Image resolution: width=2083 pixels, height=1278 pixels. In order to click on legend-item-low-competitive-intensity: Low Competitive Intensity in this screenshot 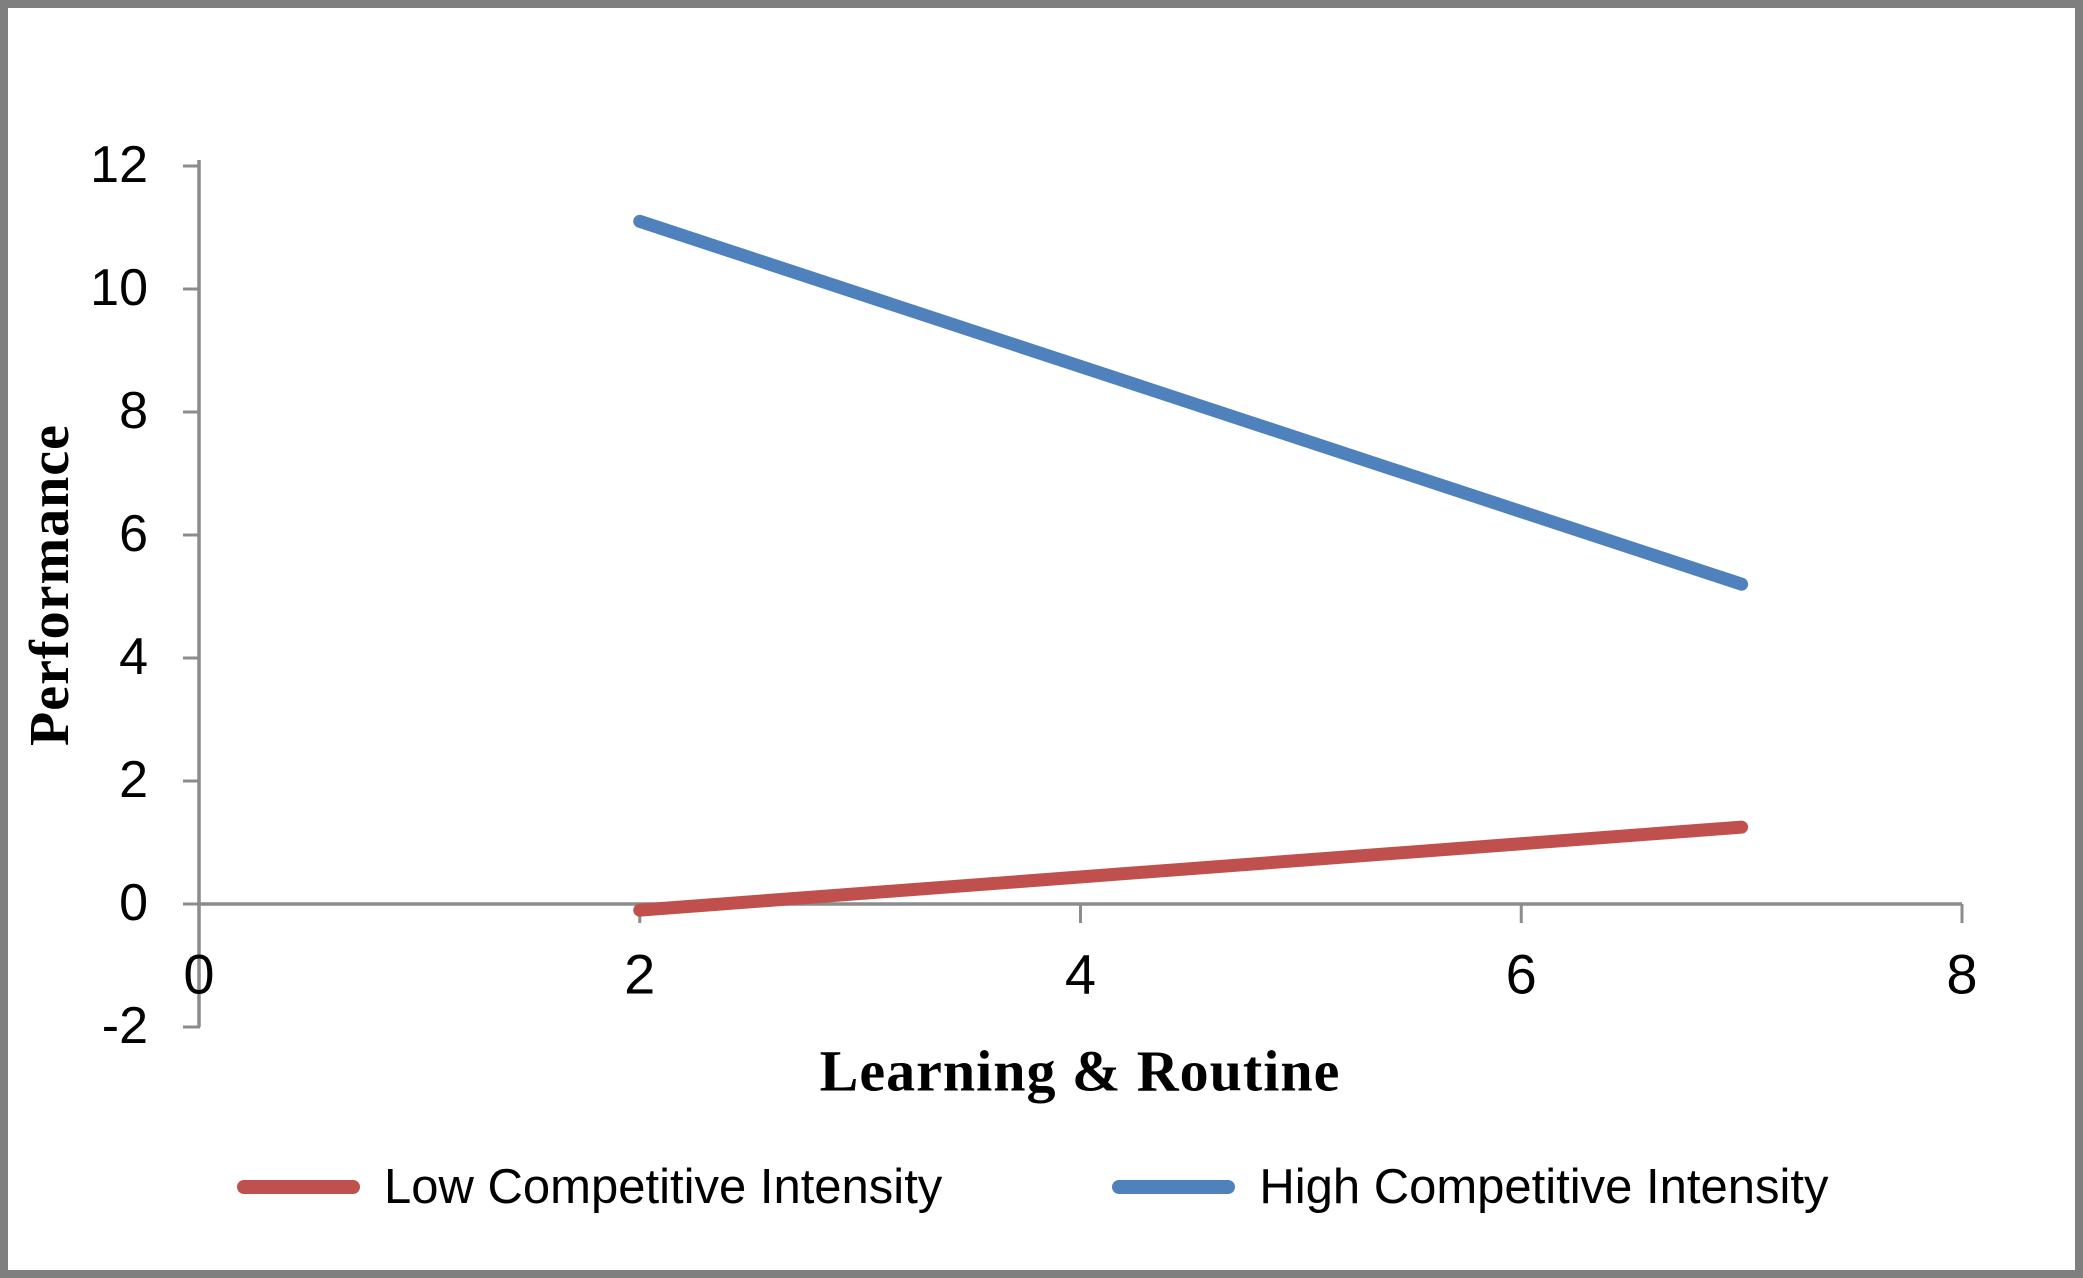, I will do `click(589, 1187)`.